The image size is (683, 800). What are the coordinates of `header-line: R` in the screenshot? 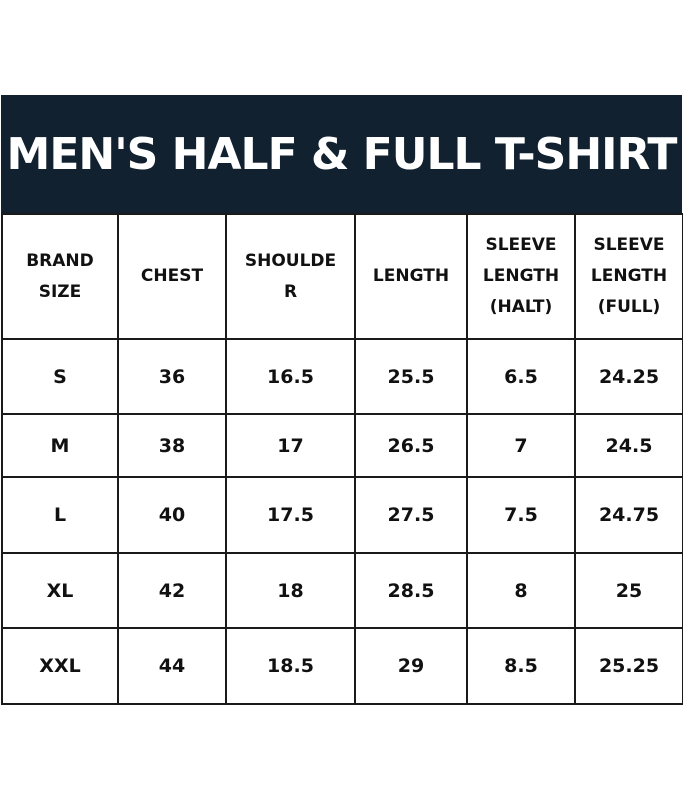 It's located at (290, 291).